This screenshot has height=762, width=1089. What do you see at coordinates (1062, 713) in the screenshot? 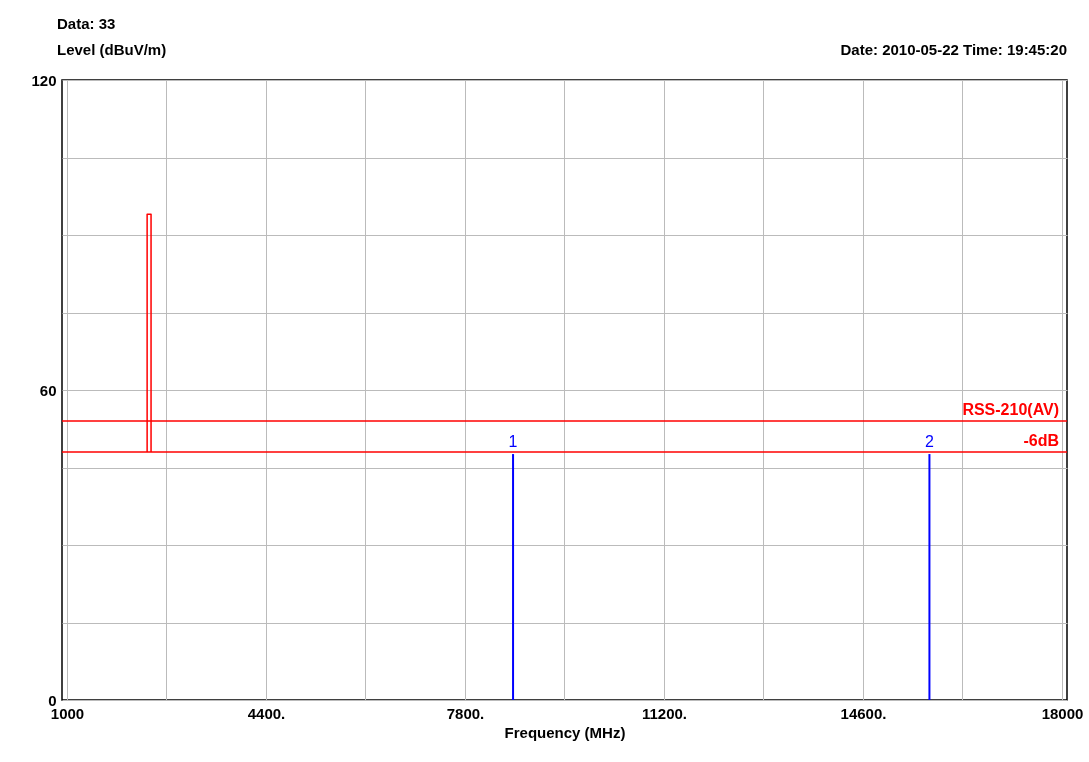
I see `x-tick-label: 18000` at bounding box center [1062, 713].